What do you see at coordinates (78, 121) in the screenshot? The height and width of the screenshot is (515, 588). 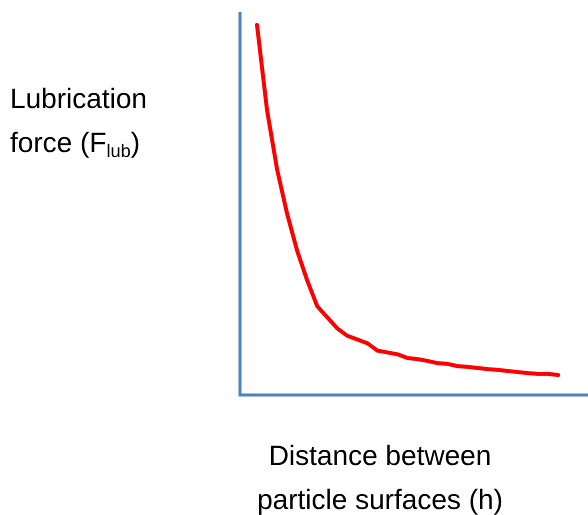 I see `y-axis-title: Lubrication force (F$_{lub}$)` at bounding box center [78, 121].